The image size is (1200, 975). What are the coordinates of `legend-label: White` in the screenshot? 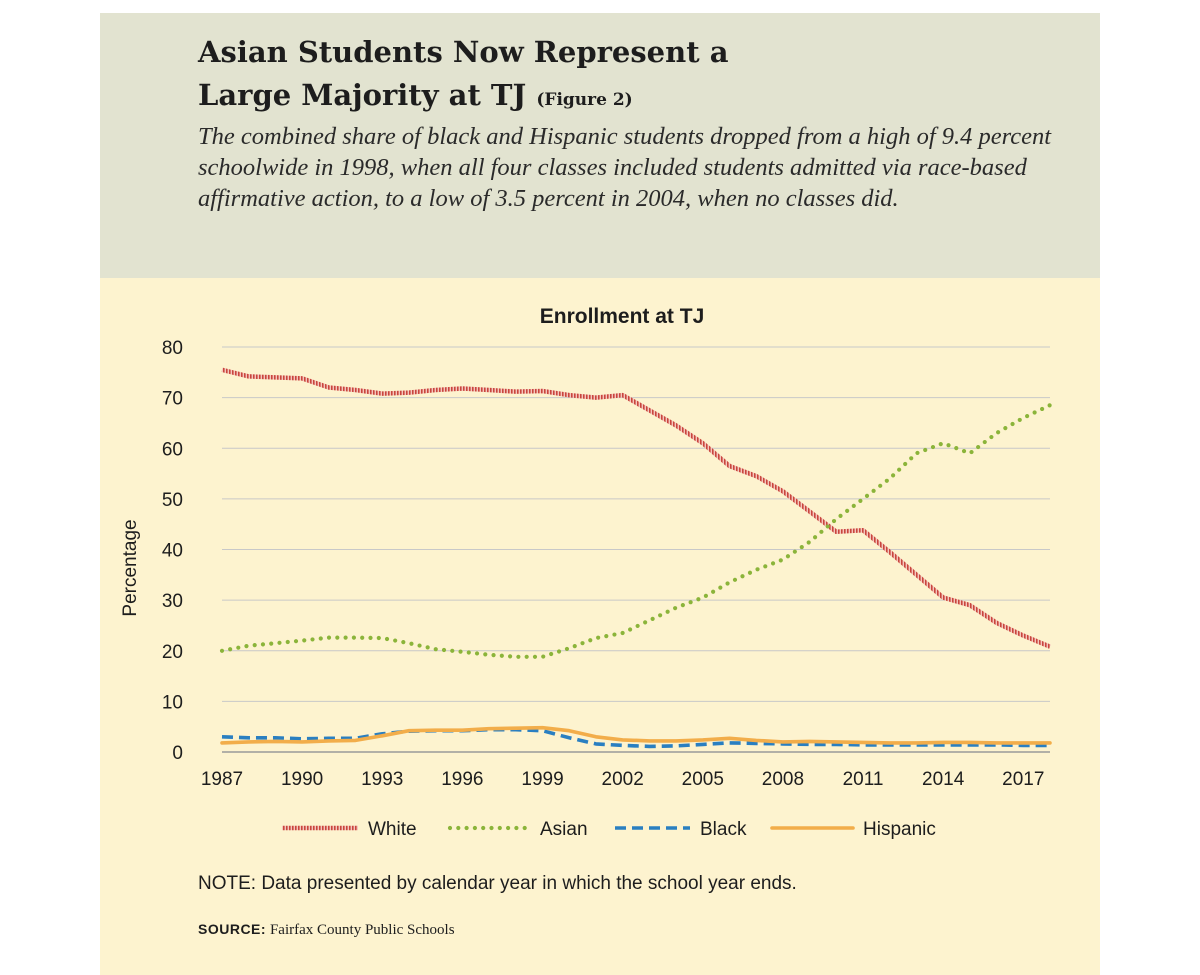 It's located at (392, 829).